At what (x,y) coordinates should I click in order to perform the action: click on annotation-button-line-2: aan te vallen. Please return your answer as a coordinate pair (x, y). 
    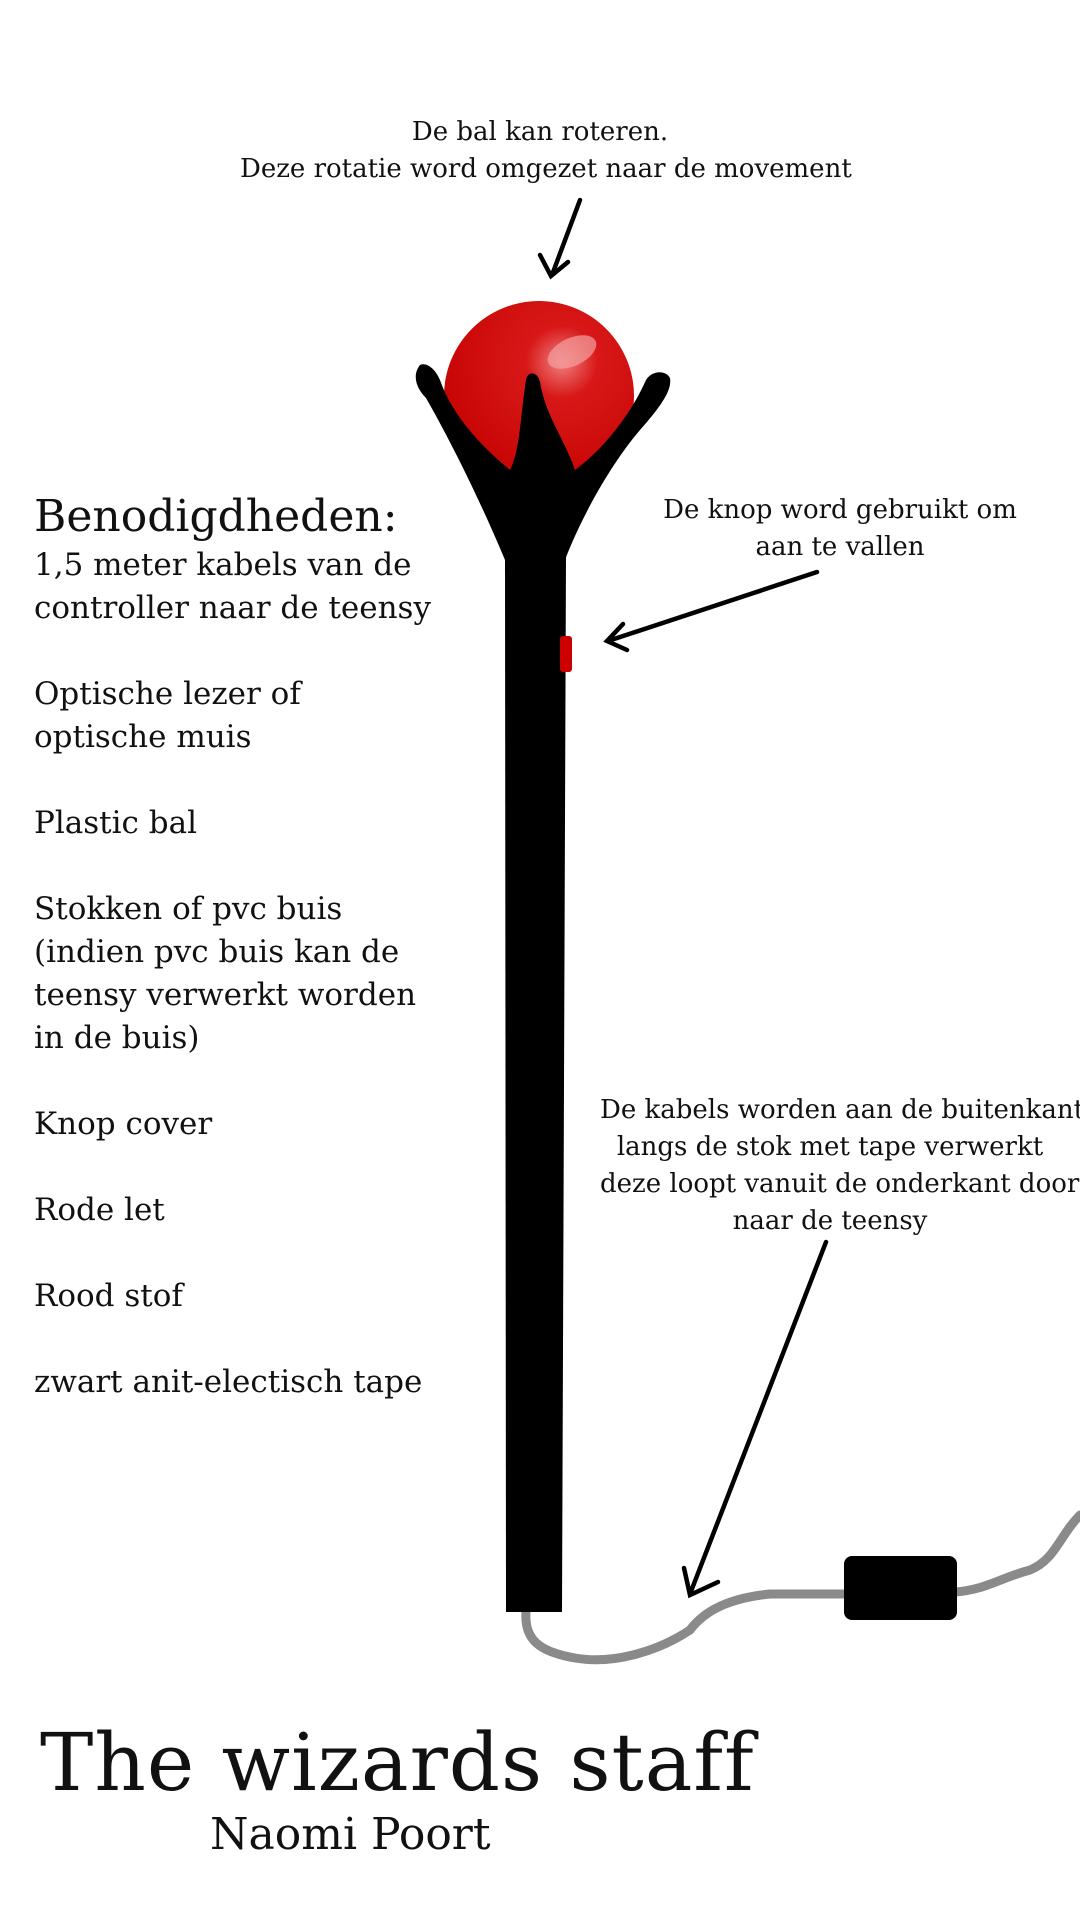
    Looking at the image, I should click on (840, 547).